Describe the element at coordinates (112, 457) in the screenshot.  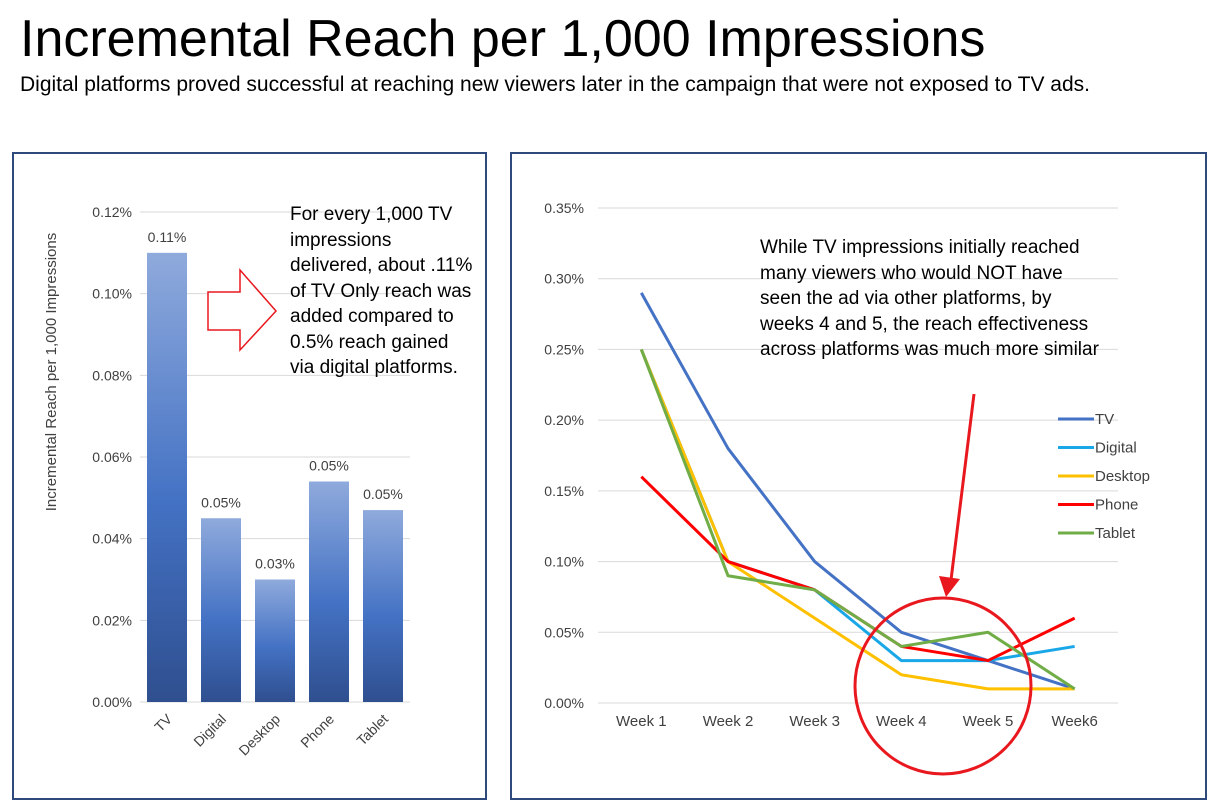
I see `bar-y-tick-label: 0.06%` at that location.